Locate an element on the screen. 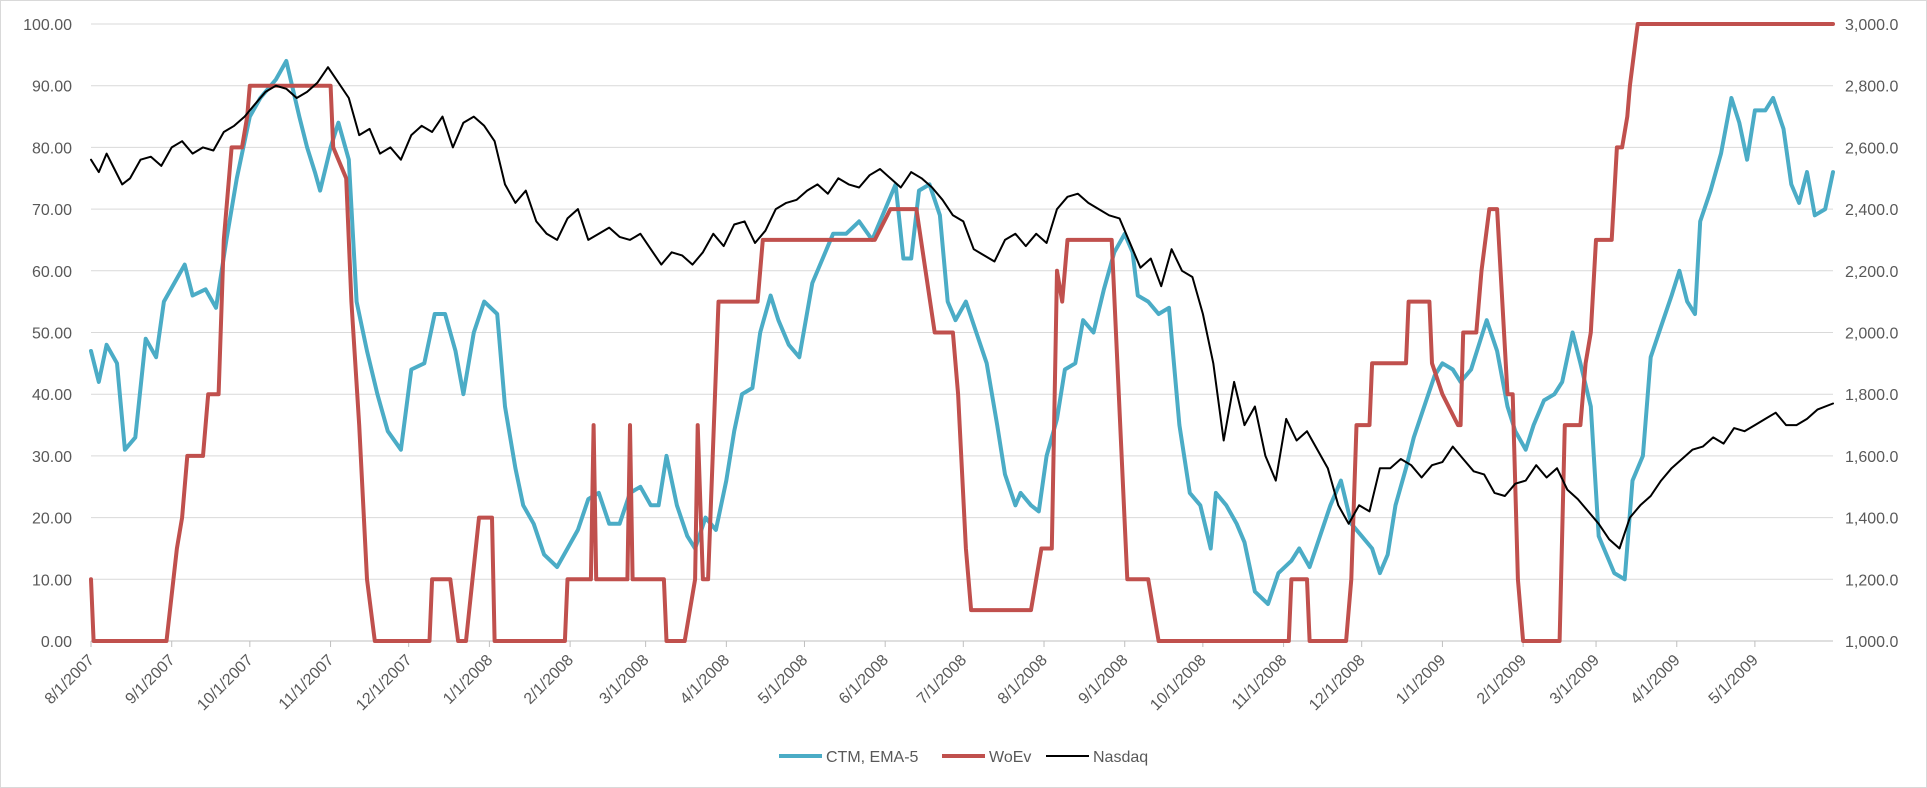 The image size is (1927, 788). x-tick-label: 4/1/2009 is located at coordinates (1656, 680).